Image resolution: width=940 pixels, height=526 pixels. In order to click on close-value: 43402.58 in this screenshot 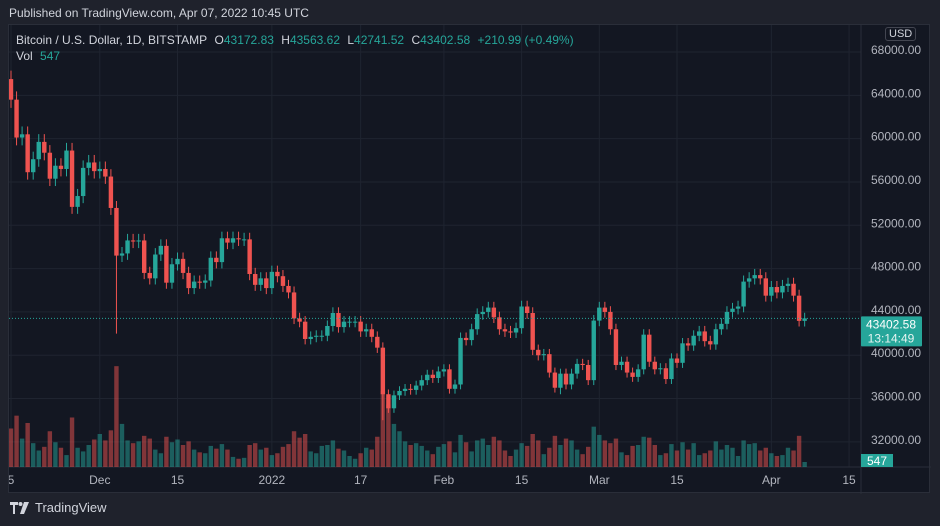, I will do `click(445, 40)`.